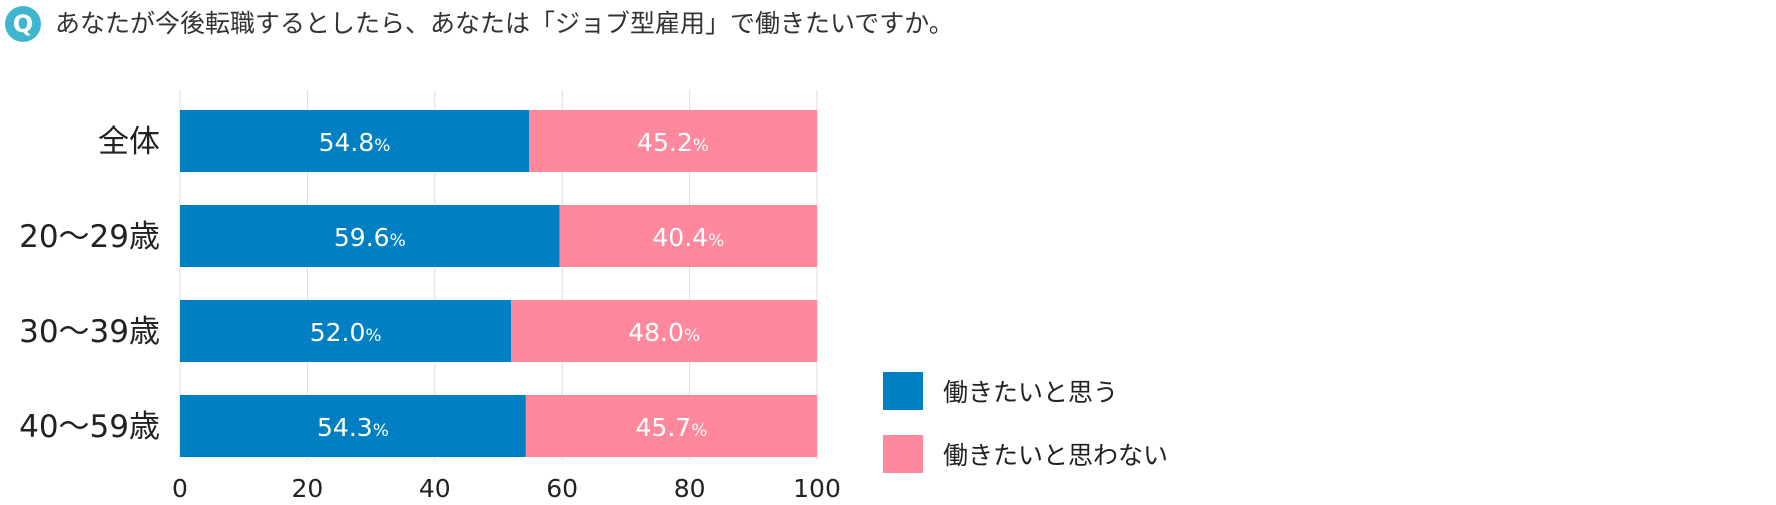  I want to click on legend-item-no: 働きたいと思わない, so click(1025, 454).